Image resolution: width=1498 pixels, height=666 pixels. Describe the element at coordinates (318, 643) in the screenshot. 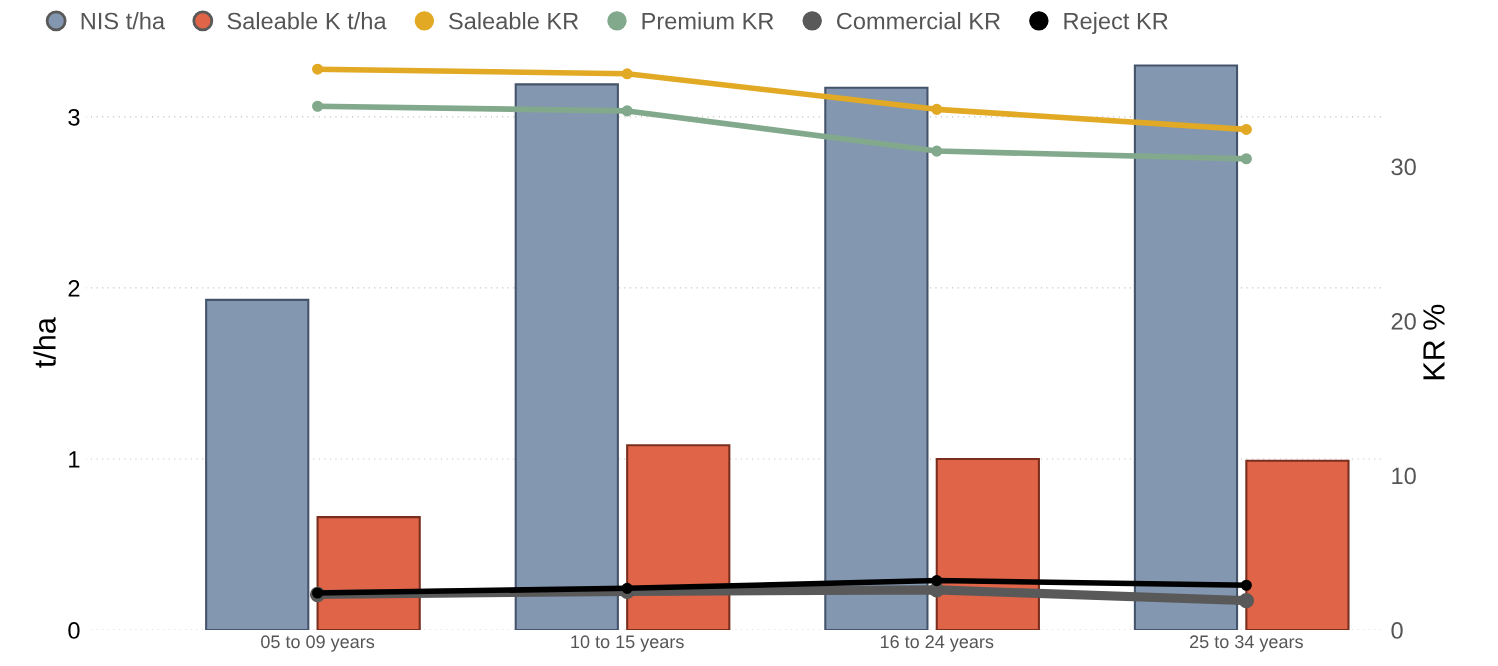

I see `x-tick-label: 05 to 09 years` at that location.